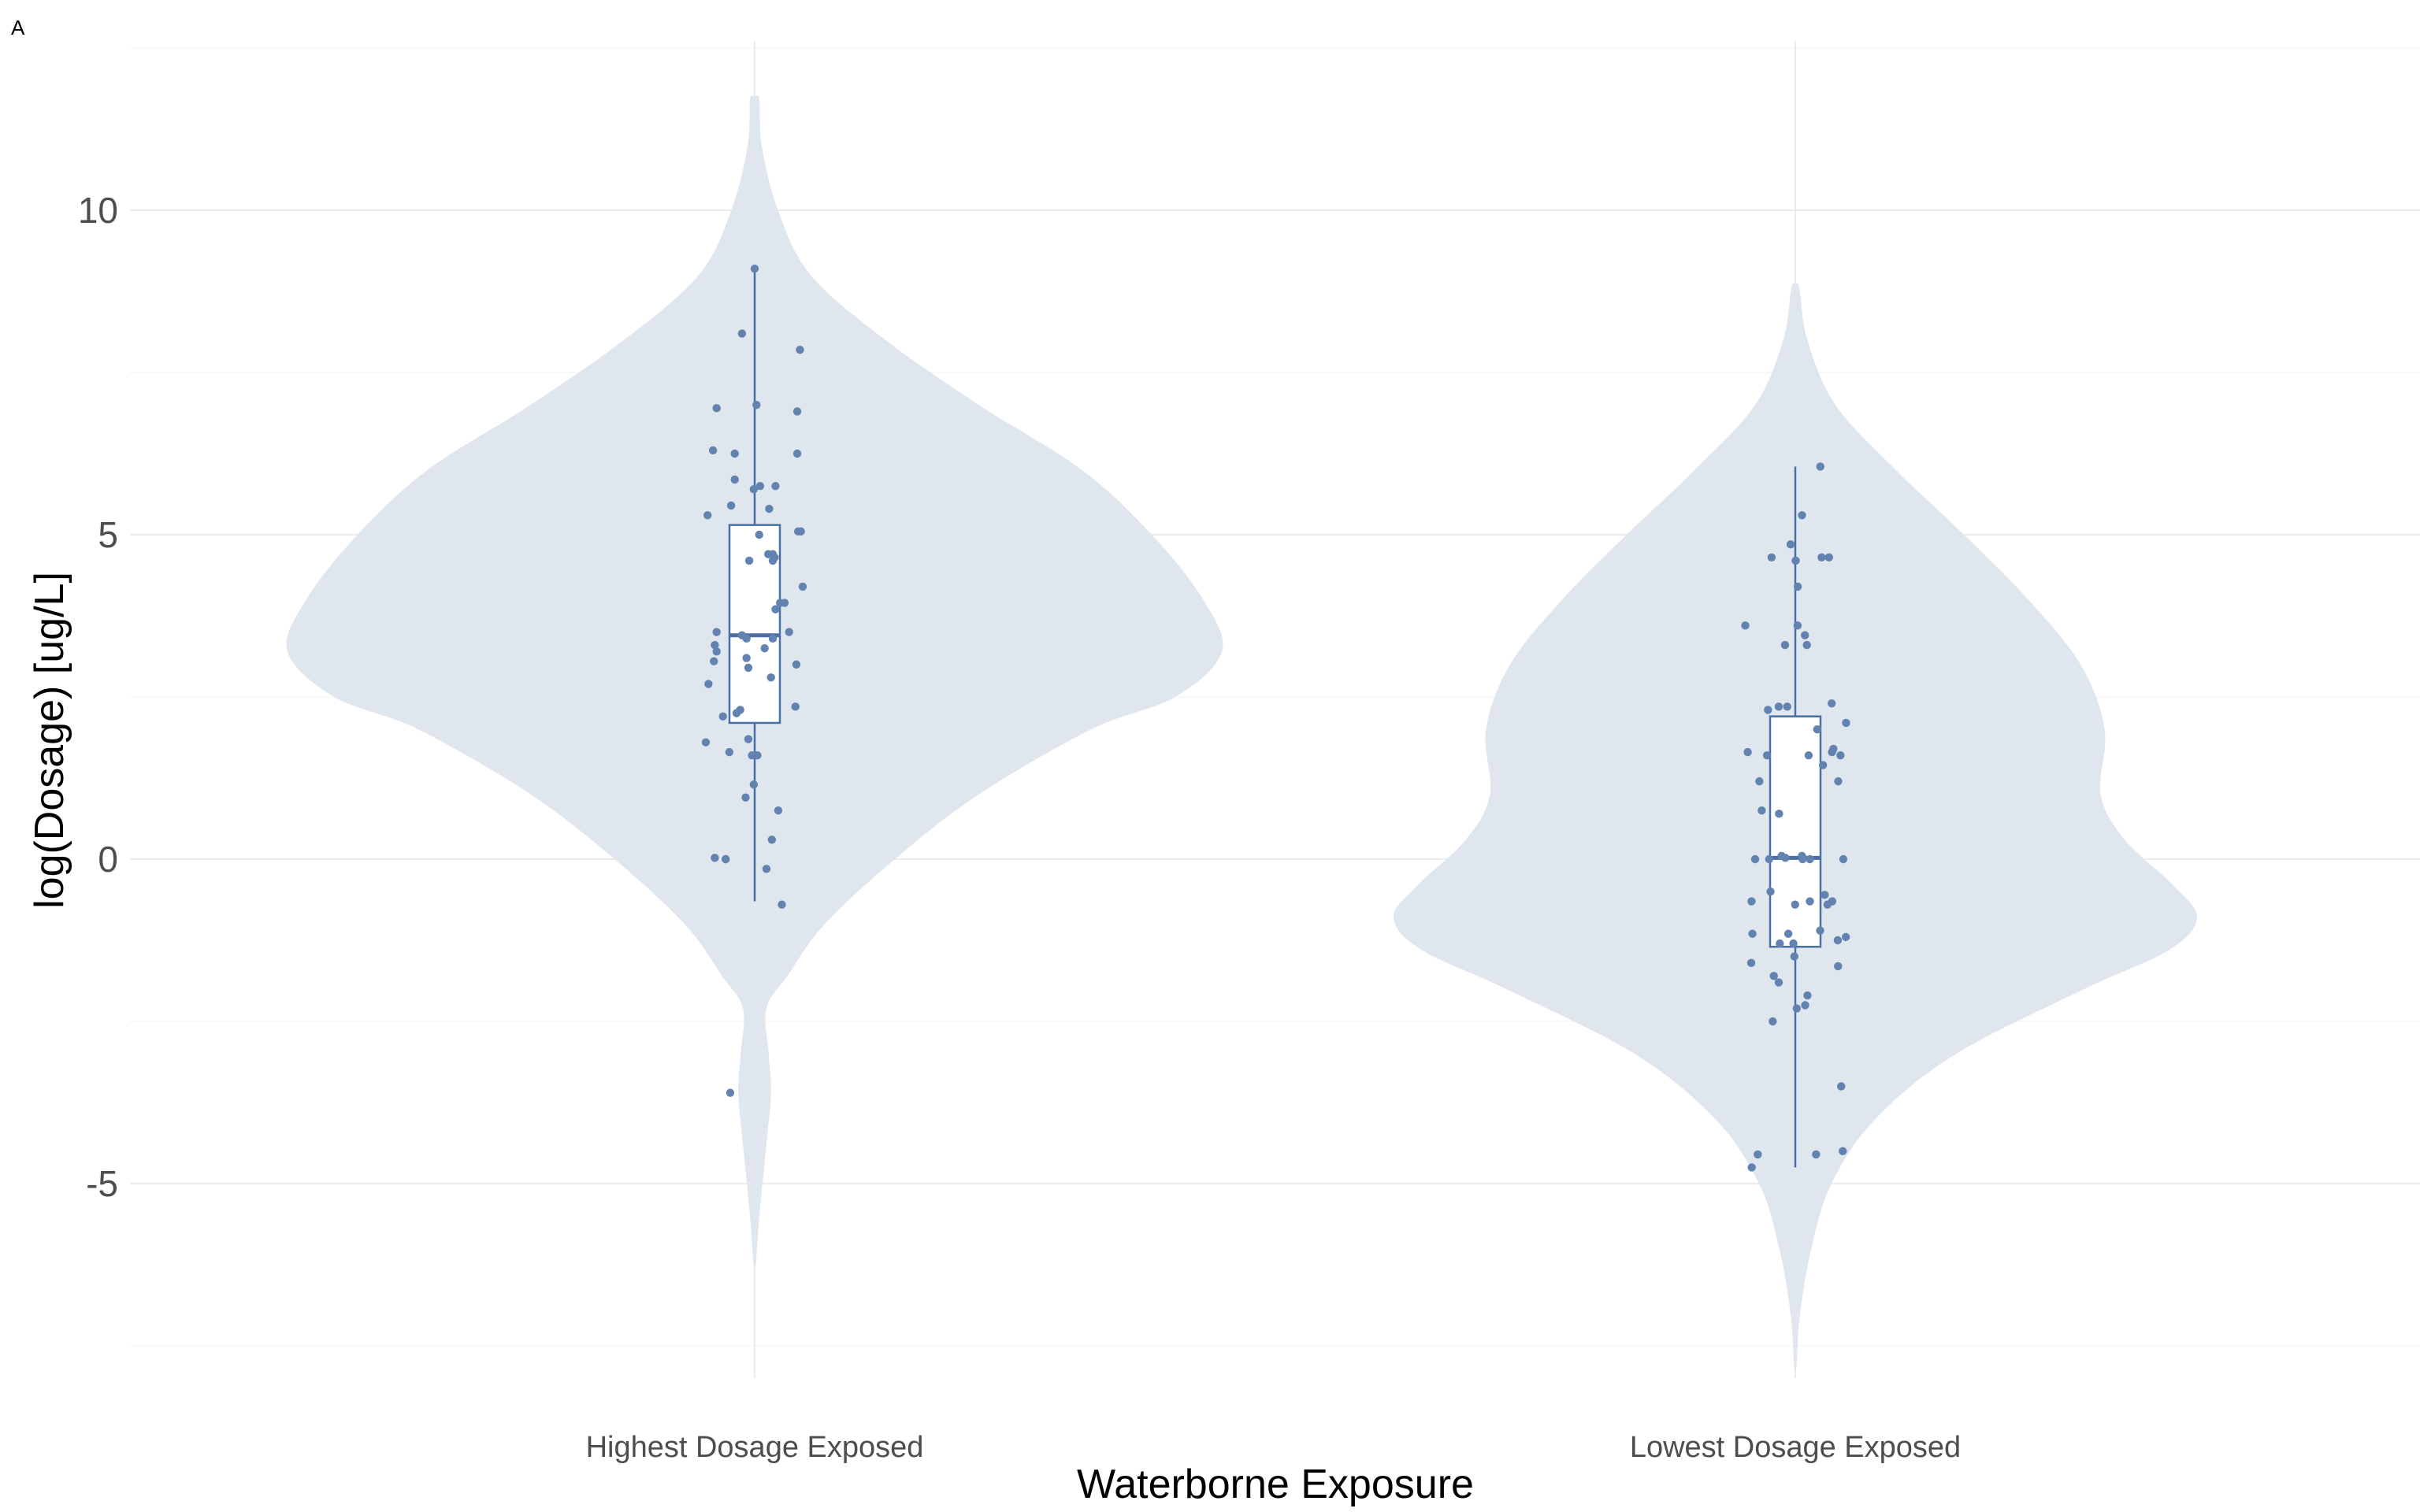 The height and width of the screenshot is (1512, 2420). Describe the element at coordinates (49, 740) in the screenshot. I see `y-axis-title: log(Dosage) [ug/L]` at that location.